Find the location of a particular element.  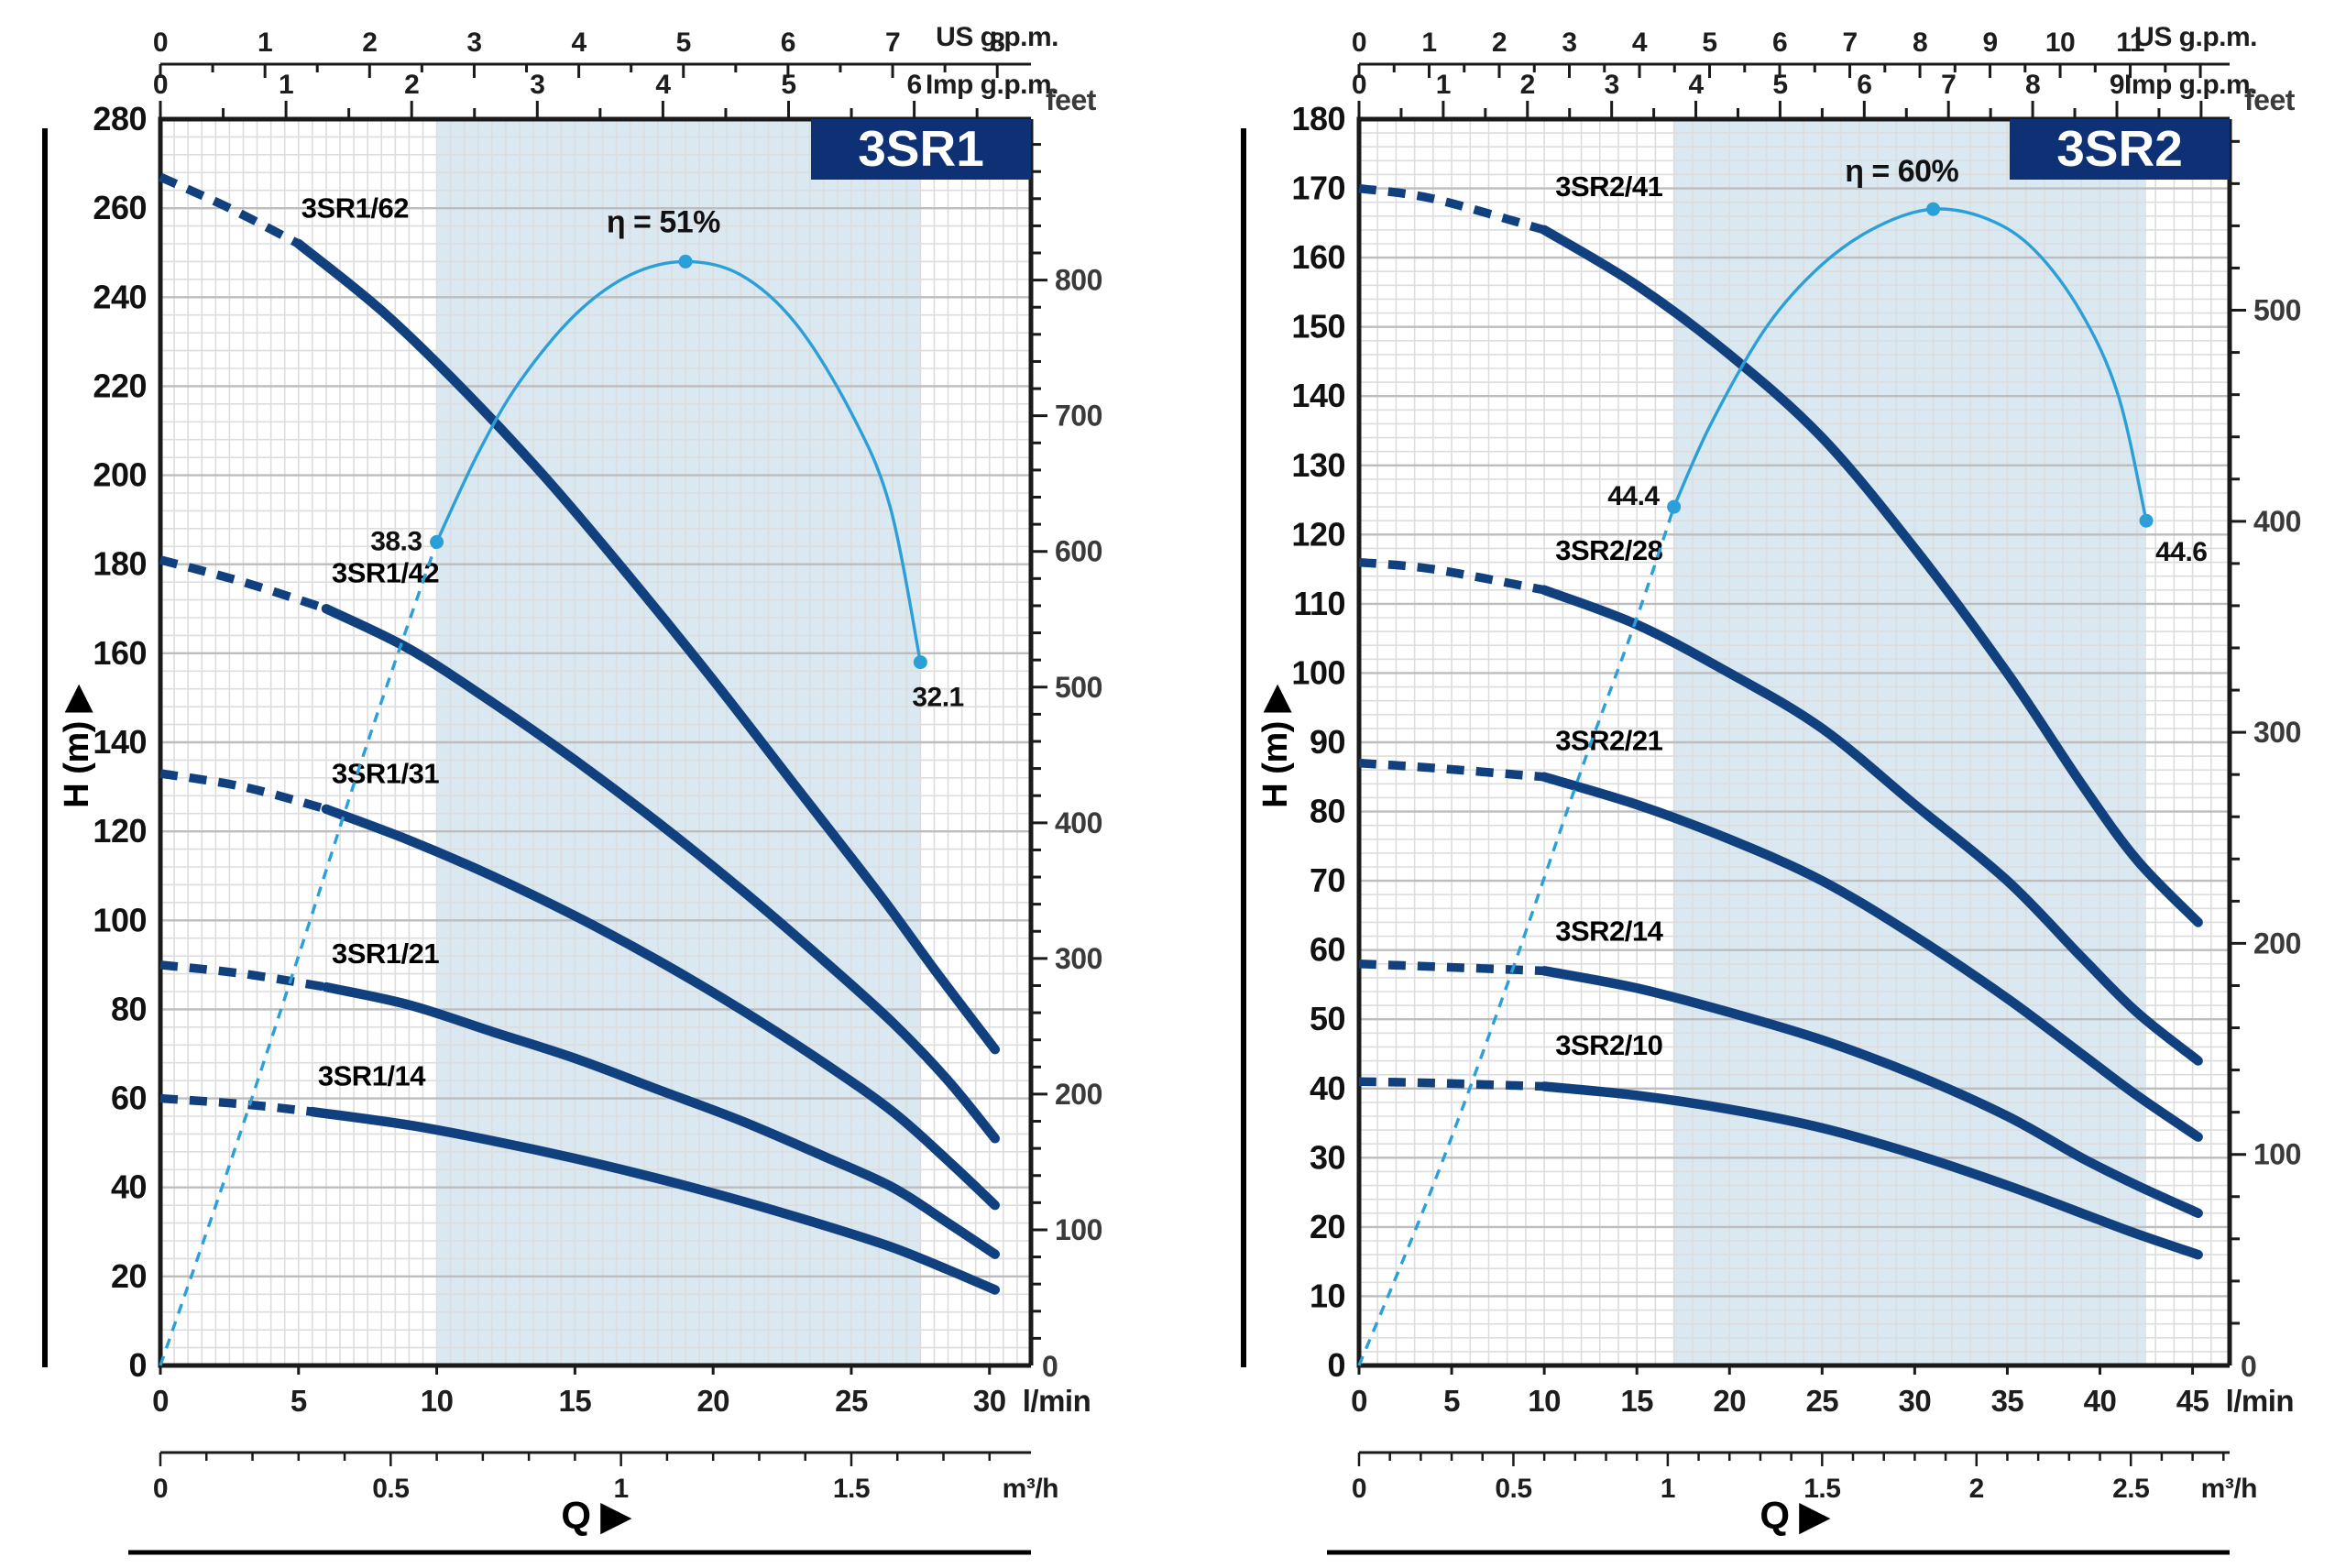

svg-text: US g.p.m. is located at coordinates (2195, 37).